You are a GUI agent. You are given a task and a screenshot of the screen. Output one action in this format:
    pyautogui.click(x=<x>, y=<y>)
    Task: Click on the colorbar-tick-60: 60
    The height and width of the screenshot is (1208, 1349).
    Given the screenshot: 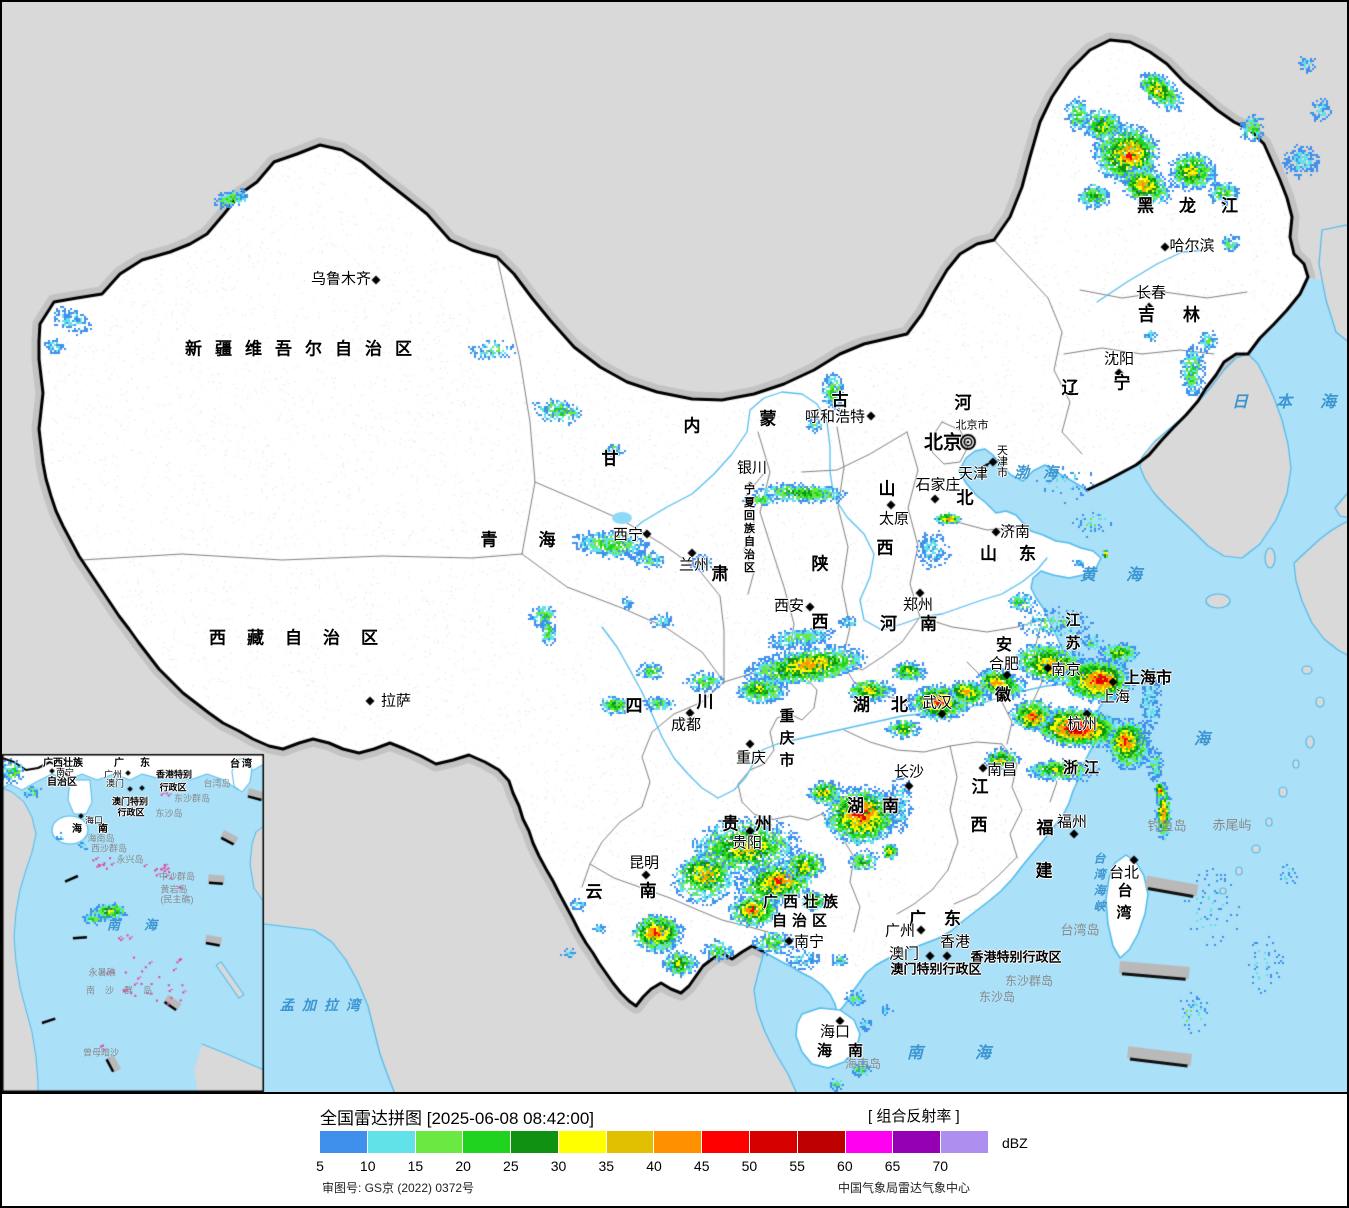 What is the action you would take?
    pyautogui.click(x=845, y=1166)
    